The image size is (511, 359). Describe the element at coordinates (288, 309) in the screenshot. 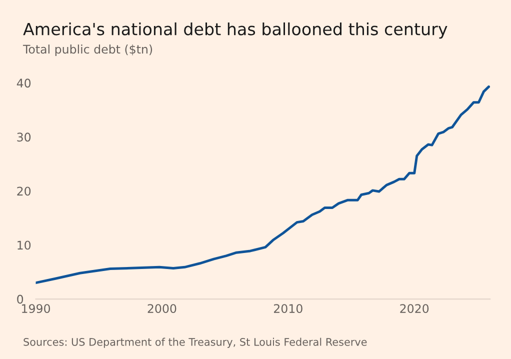

I see `x-tick-label: 2010` at that location.